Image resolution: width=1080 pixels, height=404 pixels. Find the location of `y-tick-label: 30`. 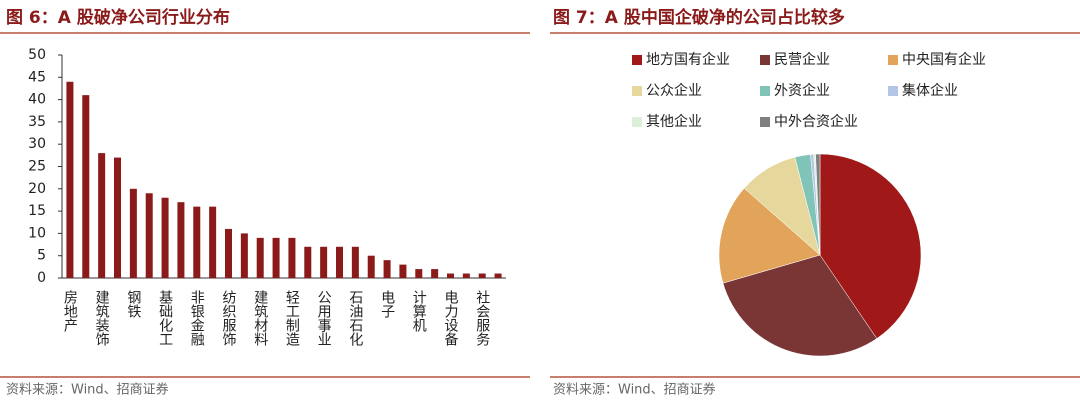

y-tick-label: 30 is located at coordinates (37, 144).